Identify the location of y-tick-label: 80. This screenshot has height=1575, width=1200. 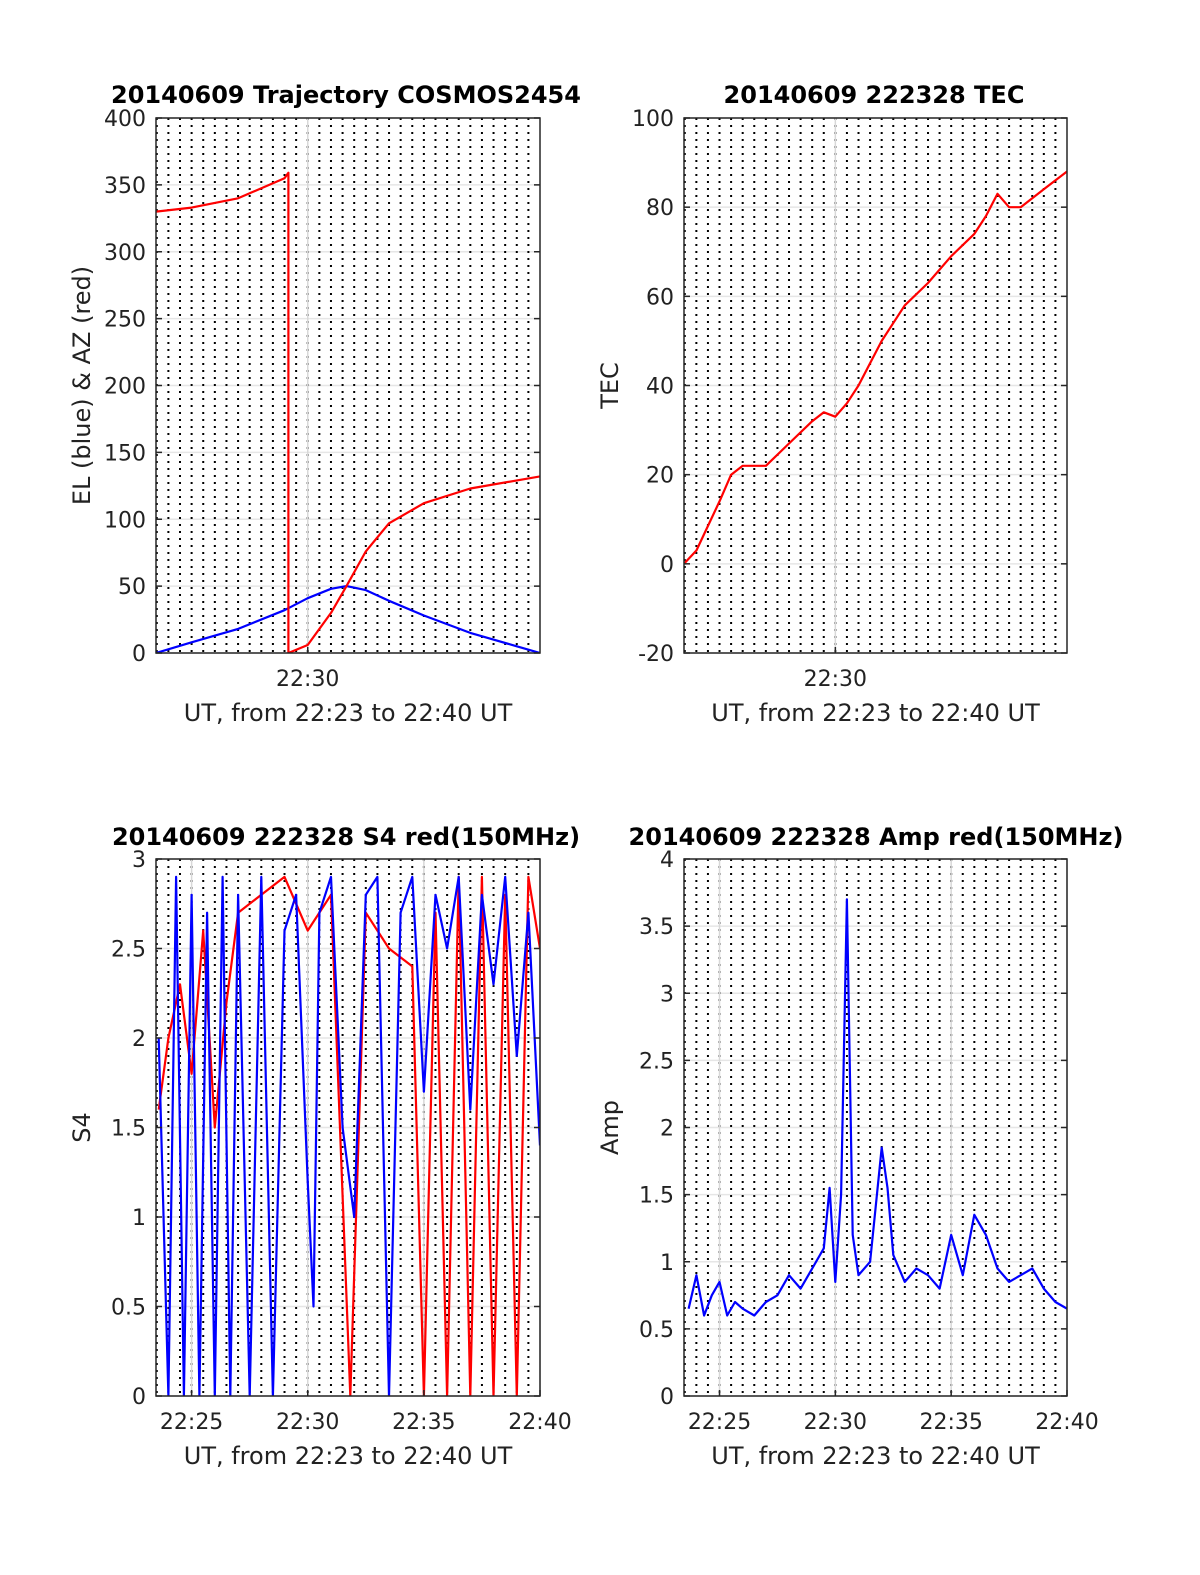
(660, 208).